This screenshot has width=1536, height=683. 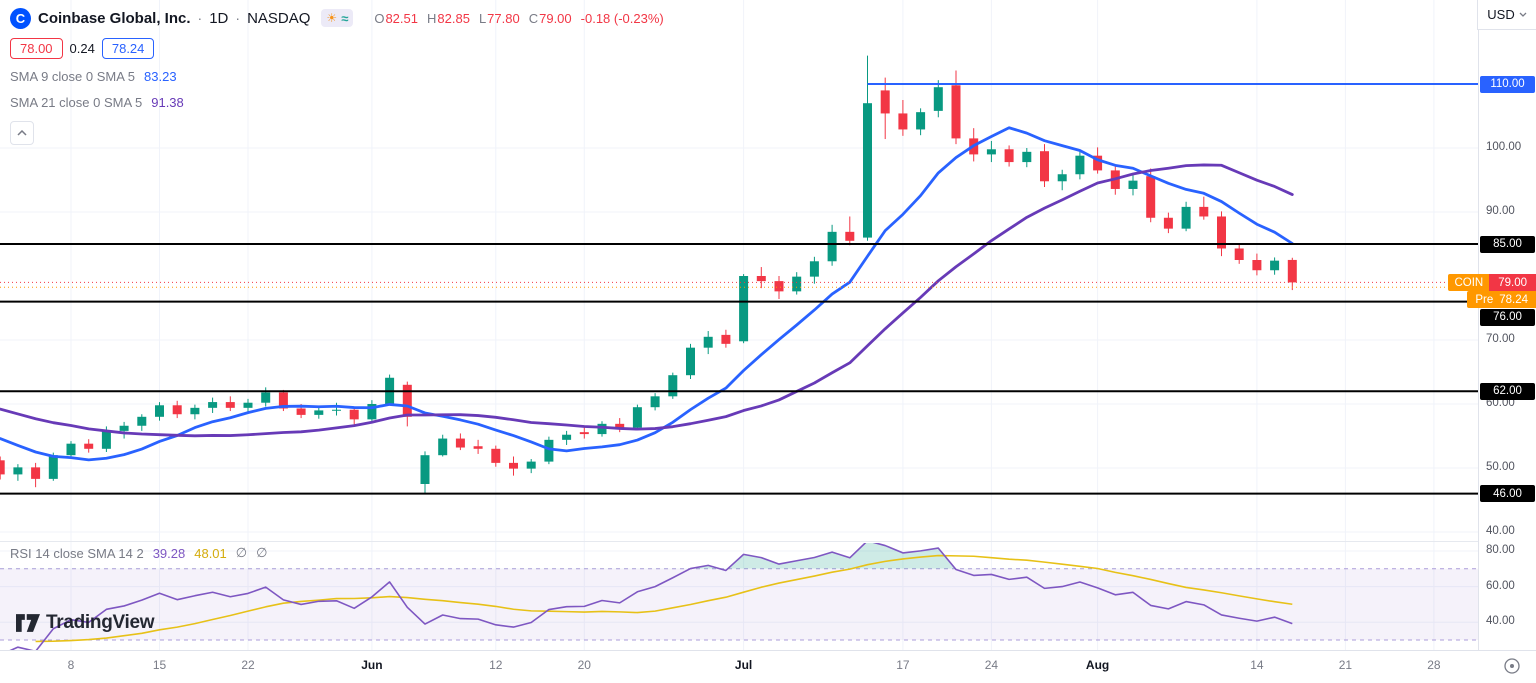 I want to click on sell-button: 78.00, so click(x=36, y=48).